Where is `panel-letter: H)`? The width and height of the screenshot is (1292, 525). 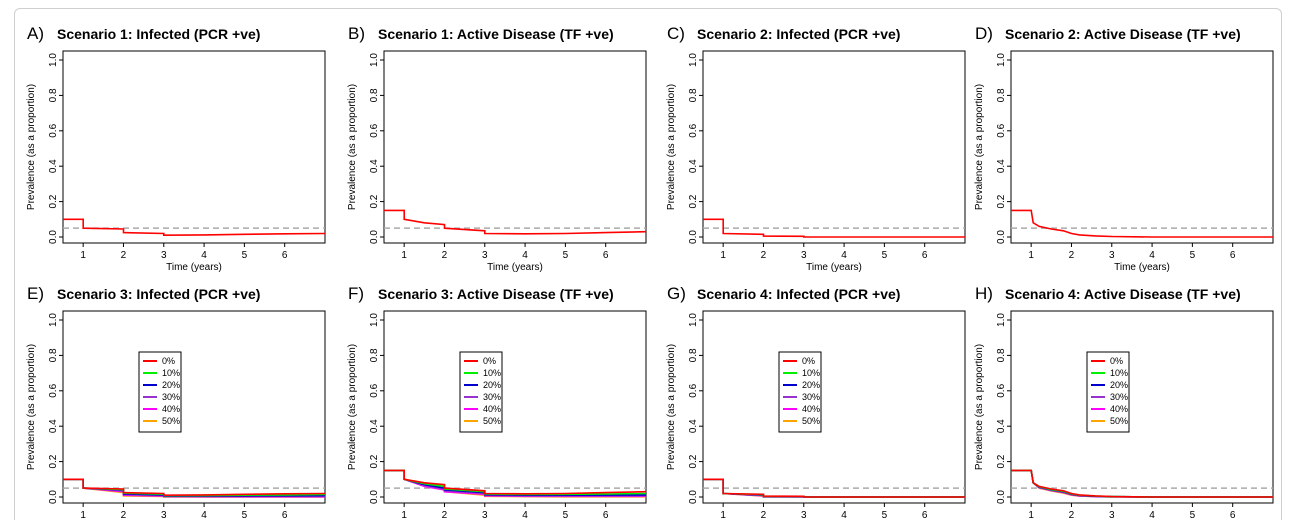
panel-letter: H) is located at coordinates (984, 293).